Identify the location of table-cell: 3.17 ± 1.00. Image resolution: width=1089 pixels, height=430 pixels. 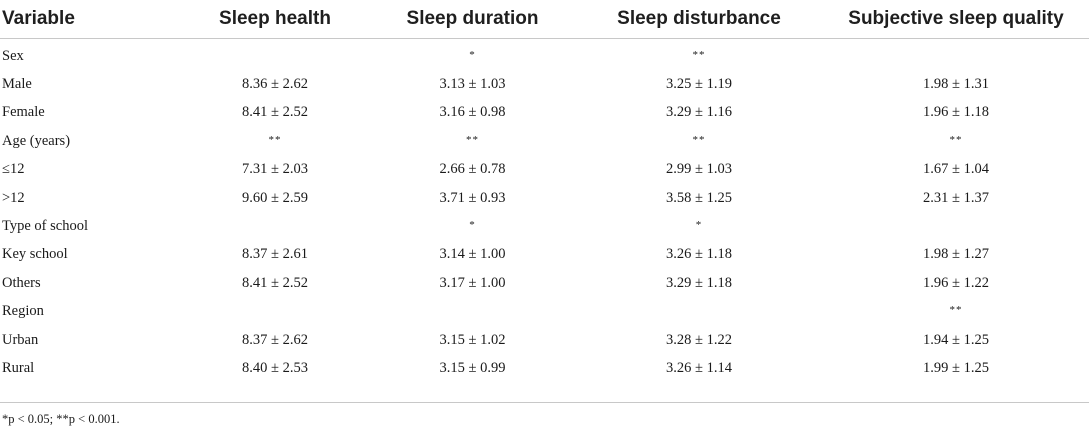
(472, 283).